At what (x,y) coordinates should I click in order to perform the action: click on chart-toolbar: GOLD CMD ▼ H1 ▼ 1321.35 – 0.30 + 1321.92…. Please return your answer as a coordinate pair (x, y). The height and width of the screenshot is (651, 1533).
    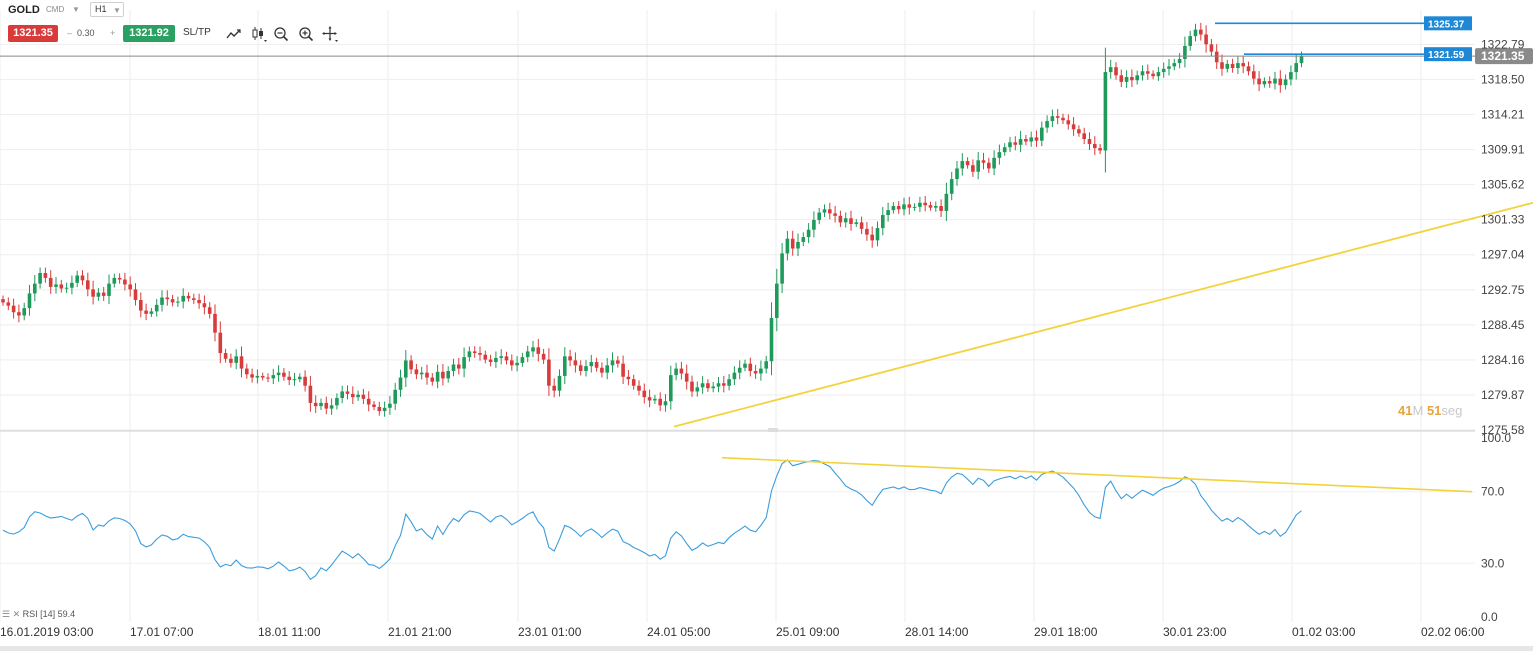
    Looking at the image, I should click on (180, 24).